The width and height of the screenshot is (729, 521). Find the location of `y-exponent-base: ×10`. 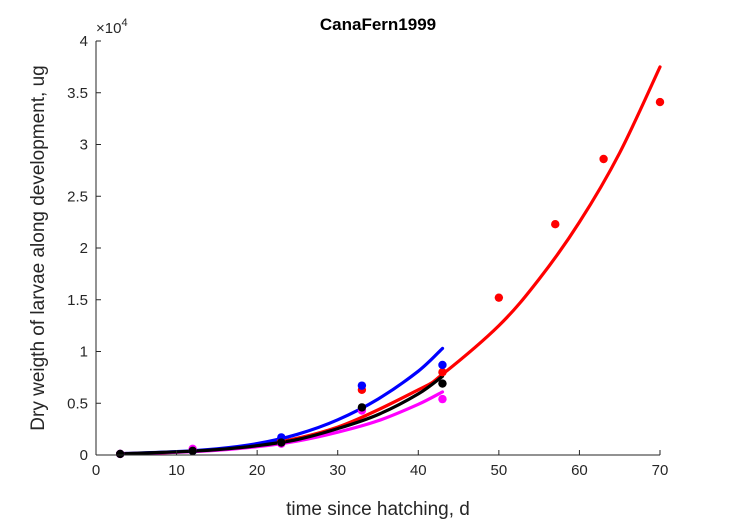

y-exponent-base: ×10 is located at coordinates (108, 28).